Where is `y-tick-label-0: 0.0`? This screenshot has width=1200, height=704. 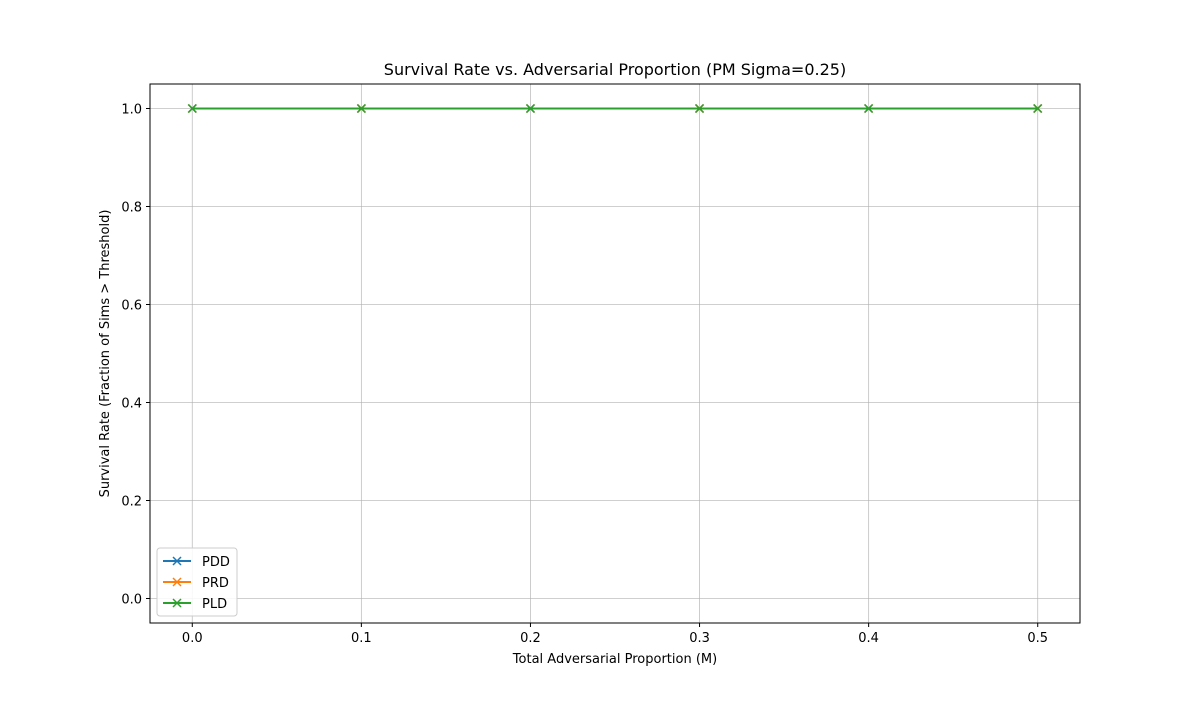
y-tick-label-0: 0.0 is located at coordinates (131, 600).